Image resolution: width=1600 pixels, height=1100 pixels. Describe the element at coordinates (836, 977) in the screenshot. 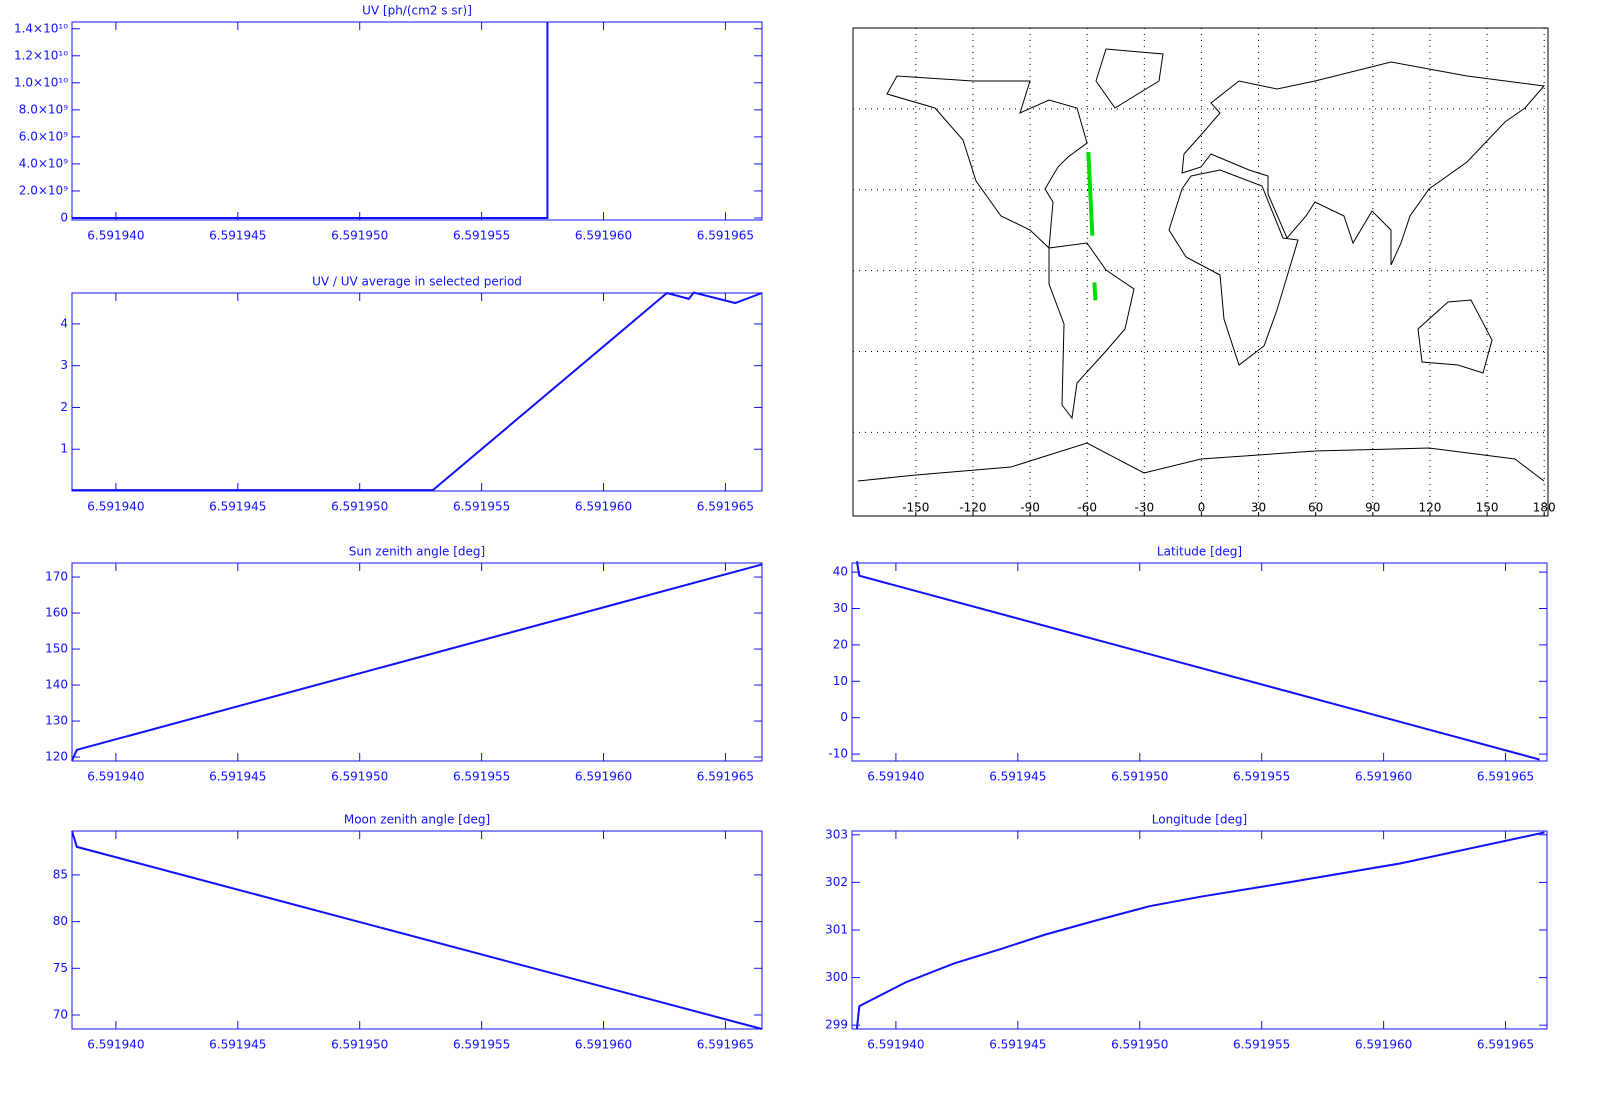

I see `y-tick-label: 300` at that location.